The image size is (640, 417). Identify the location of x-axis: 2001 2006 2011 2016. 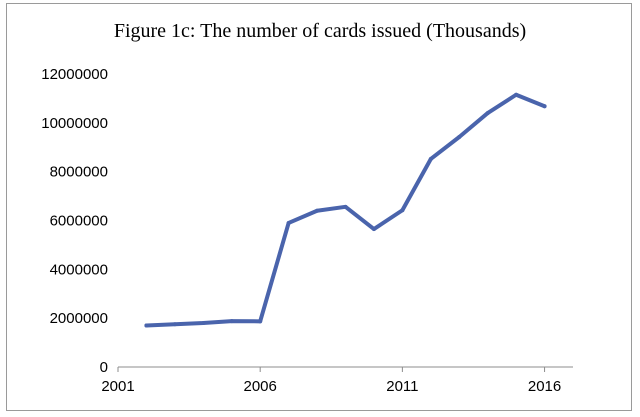
(337, 380).